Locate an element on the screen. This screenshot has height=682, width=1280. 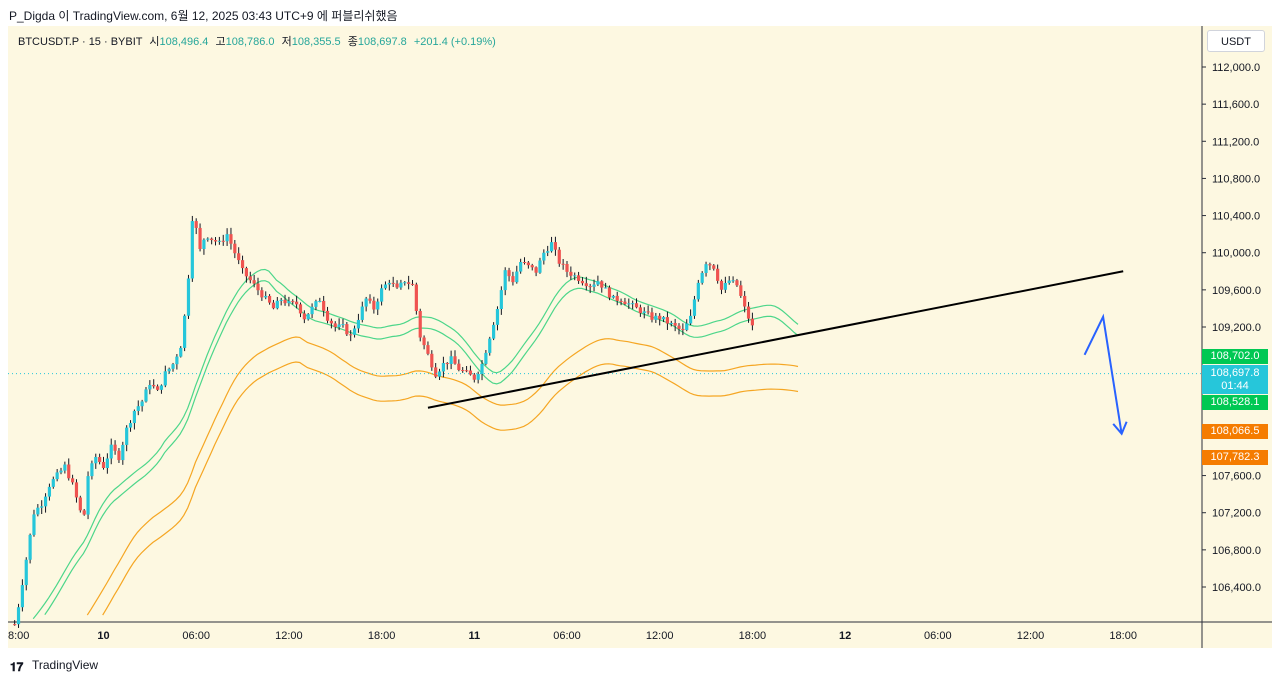
open-value: 108,496.4 is located at coordinates (184, 42).